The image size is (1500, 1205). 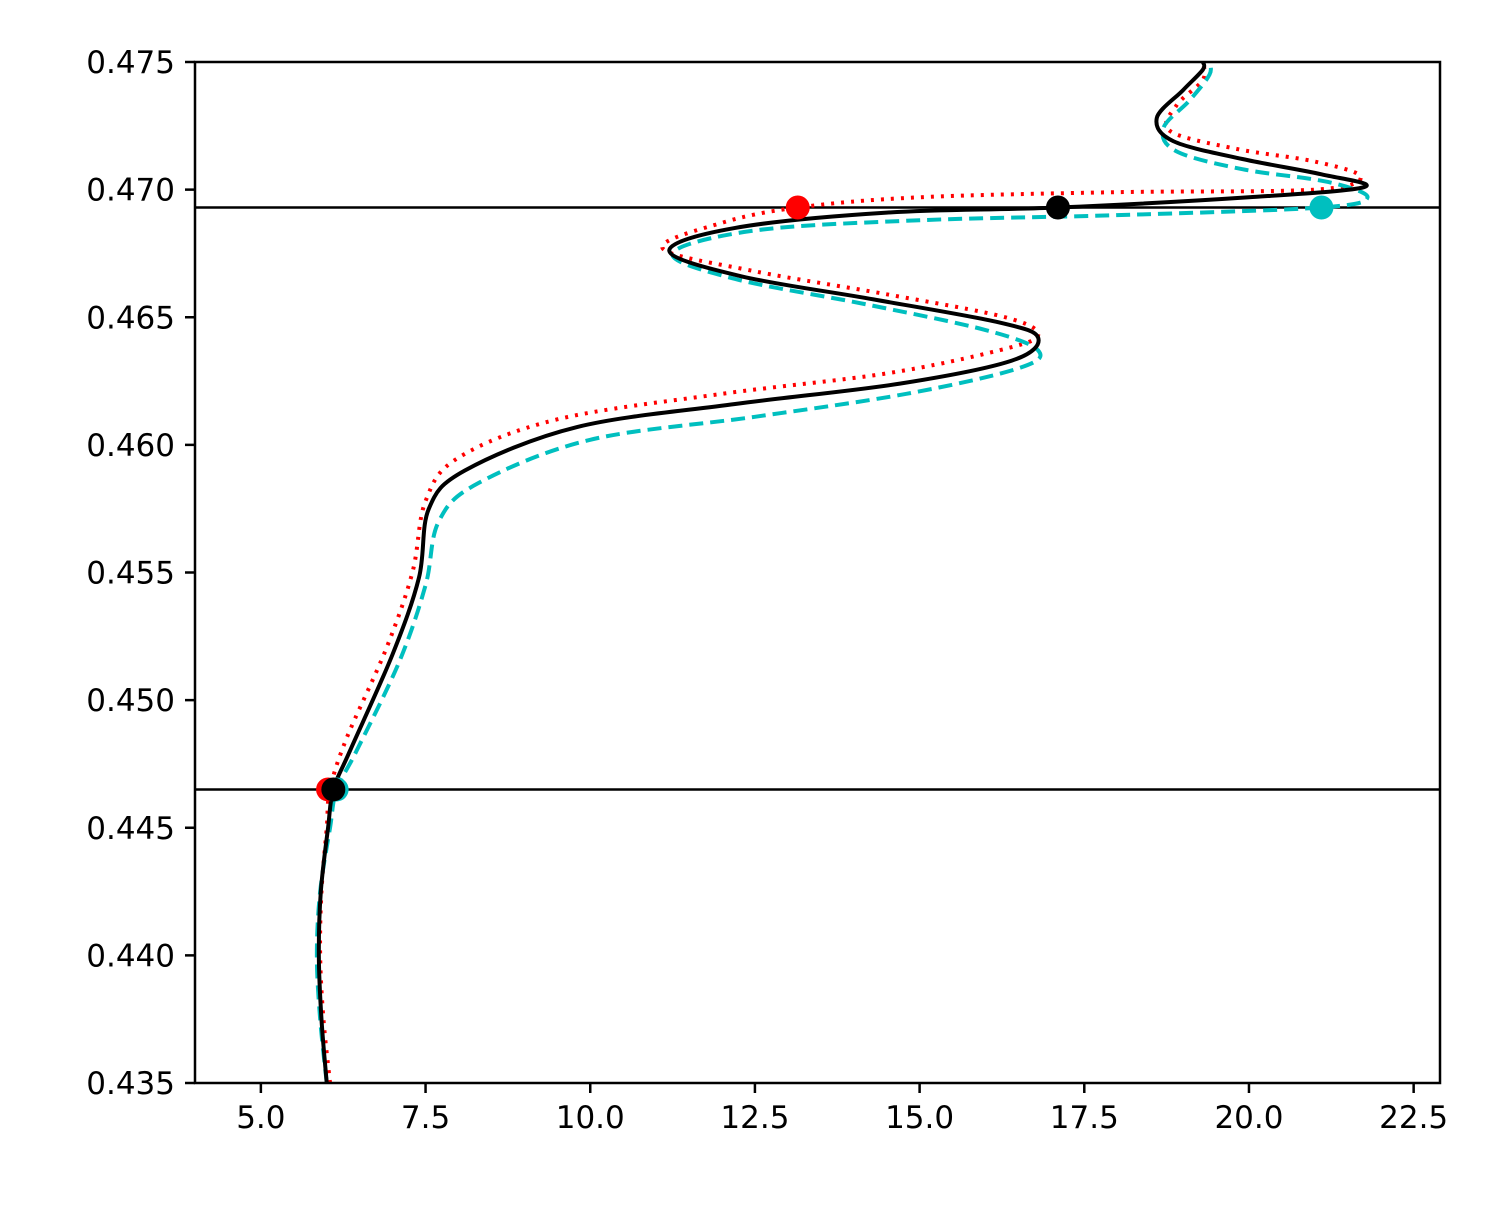 What do you see at coordinates (130, 574) in the screenshot?
I see `y-tick-label: 0.455` at bounding box center [130, 574].